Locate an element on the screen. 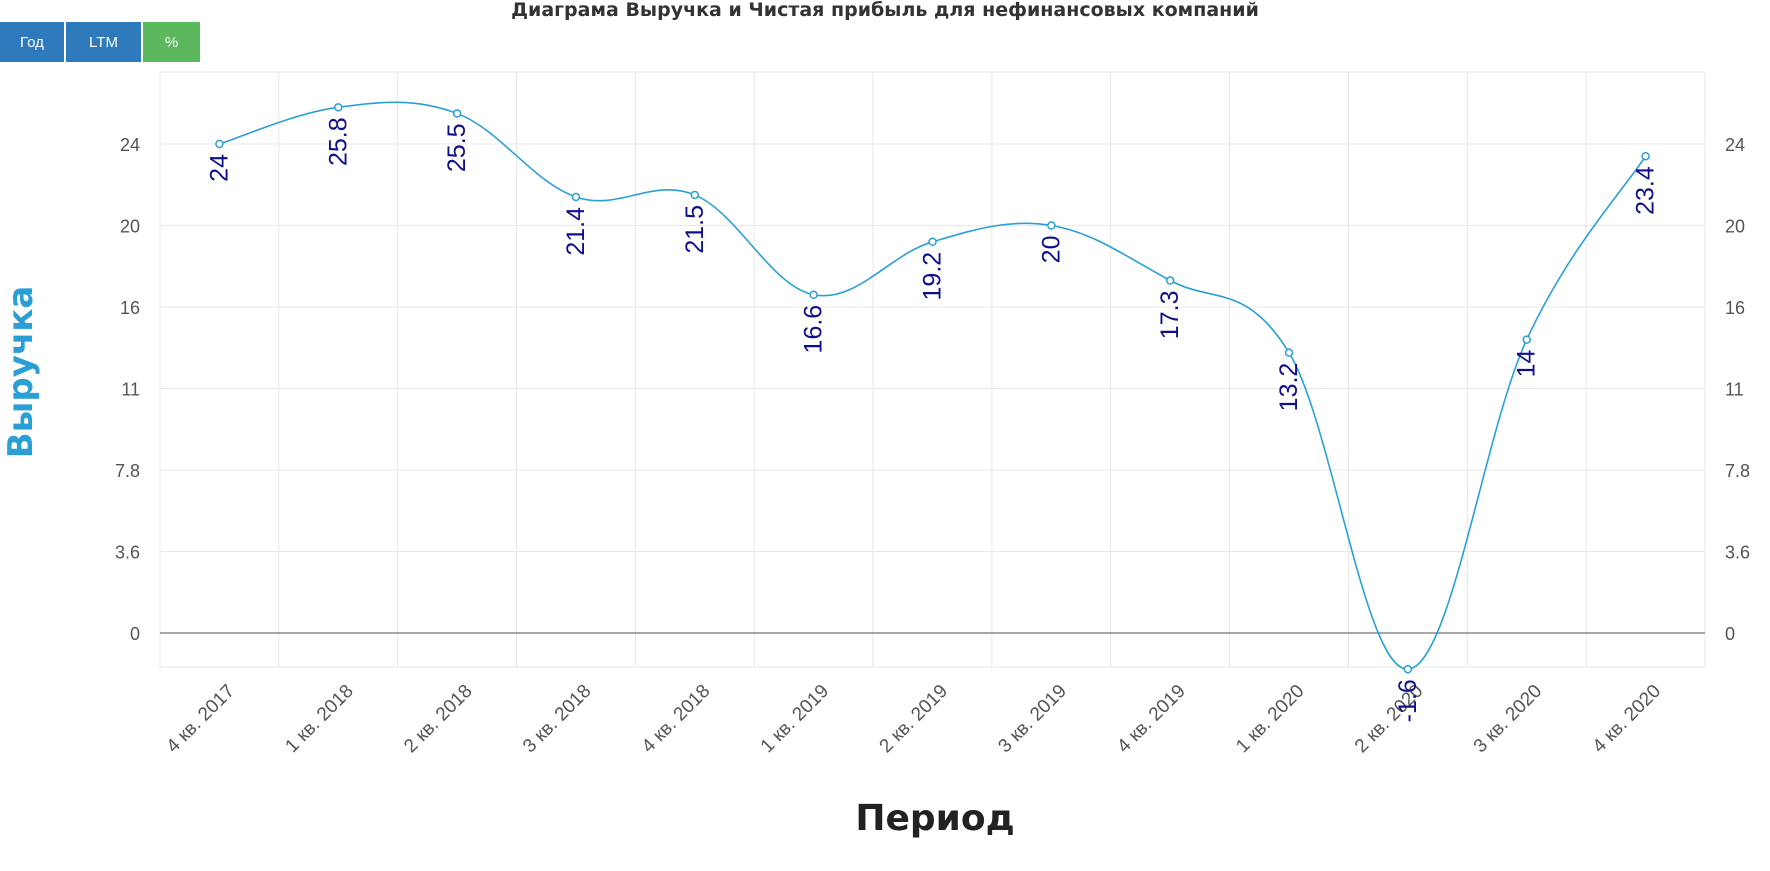 The height and width of the screenshot is (871, 1770). data-label: 16.6 is located at coordinates (814, 329).